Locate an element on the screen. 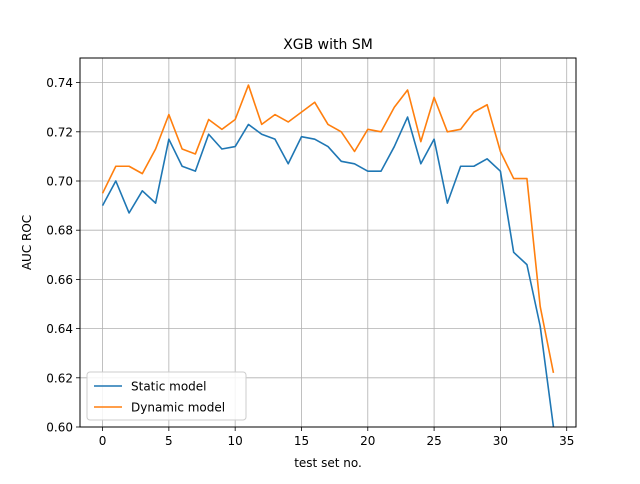 The width and height of the screenshot is (640, 484). legend-label-dynamic-model: Dynamic model is located at coordinates (178, 408).